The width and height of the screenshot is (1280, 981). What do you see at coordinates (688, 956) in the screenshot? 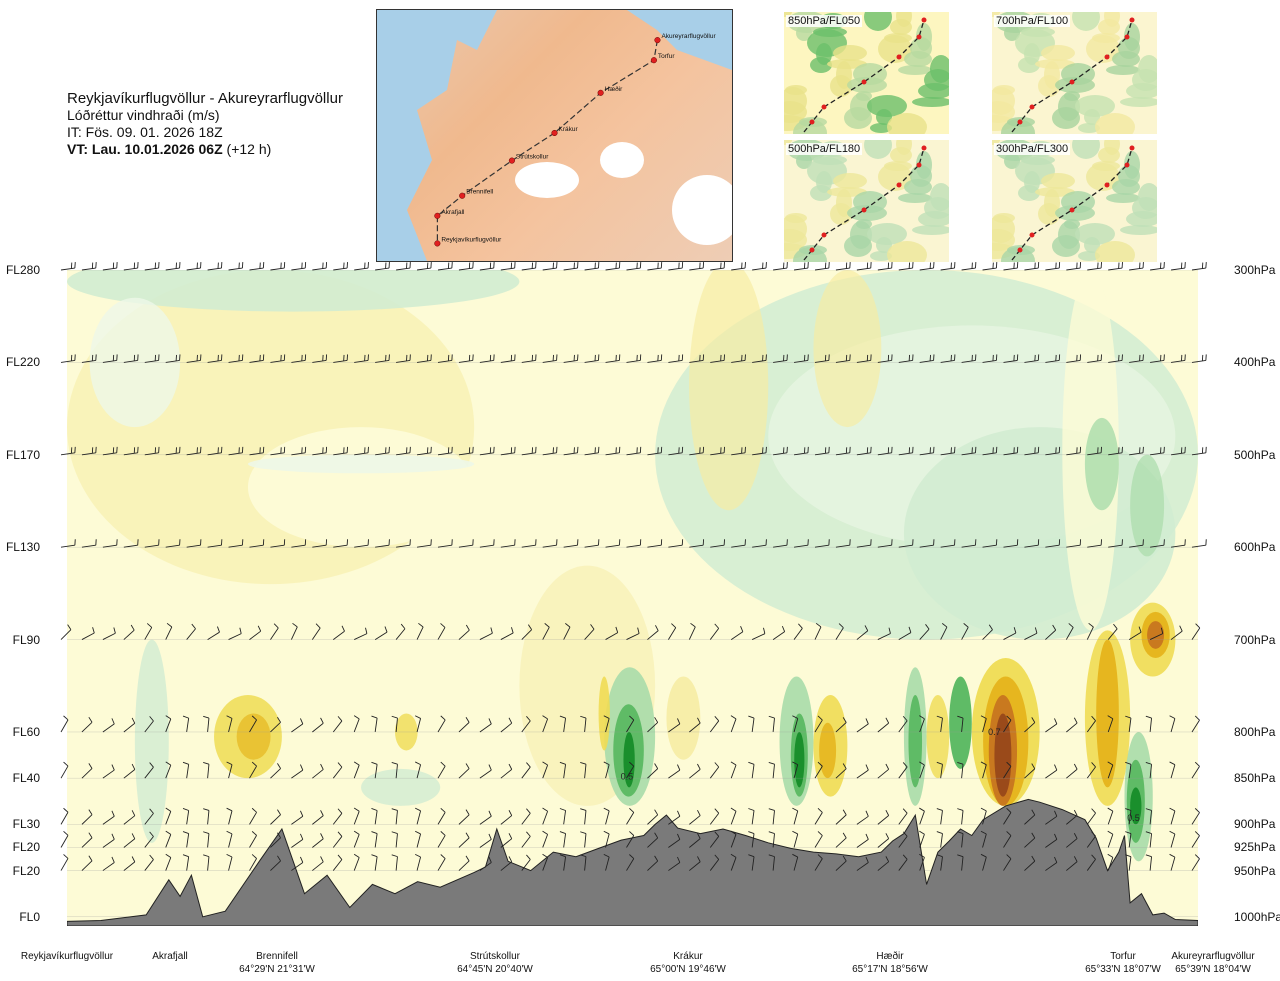
I see `station-name: Krákur` at bounding box center [688, 956].